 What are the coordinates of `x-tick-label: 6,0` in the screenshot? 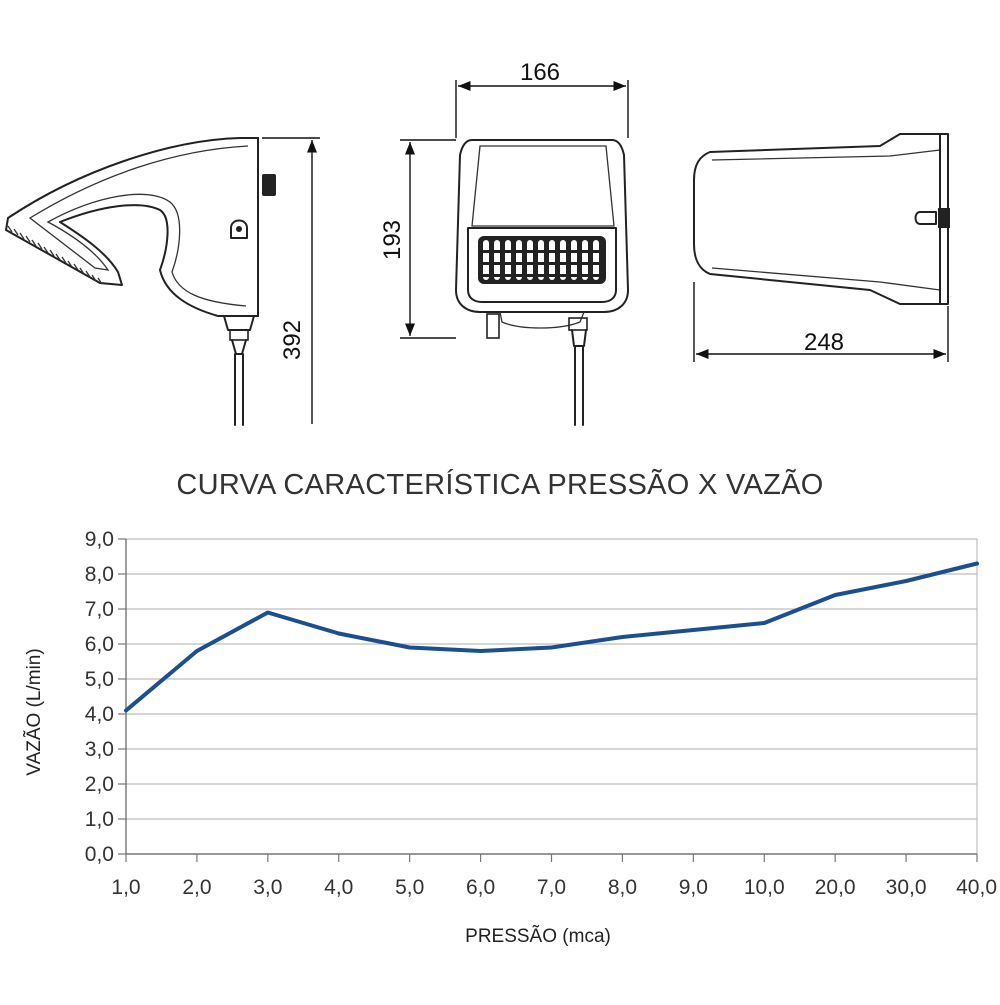 It's located at (480, 887).